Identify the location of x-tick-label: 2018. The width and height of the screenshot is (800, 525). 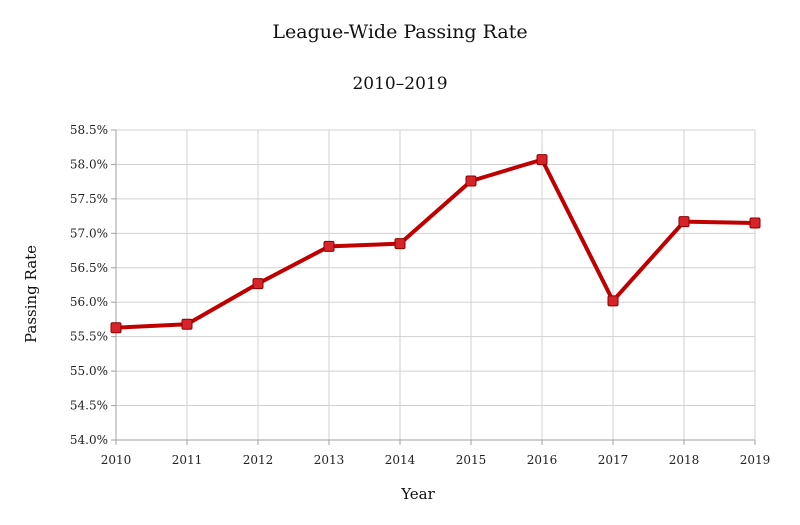
(684, 460).